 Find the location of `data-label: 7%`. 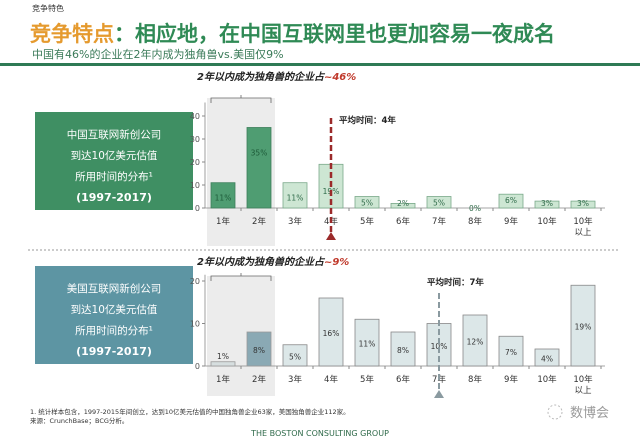

data-label: 7% is located at coordinates (511, 352).